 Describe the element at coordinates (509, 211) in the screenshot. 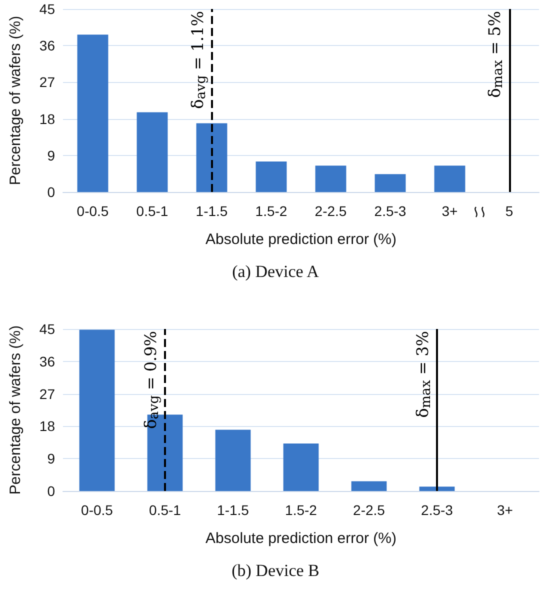

I see `x-tick-label: 5` at that location.